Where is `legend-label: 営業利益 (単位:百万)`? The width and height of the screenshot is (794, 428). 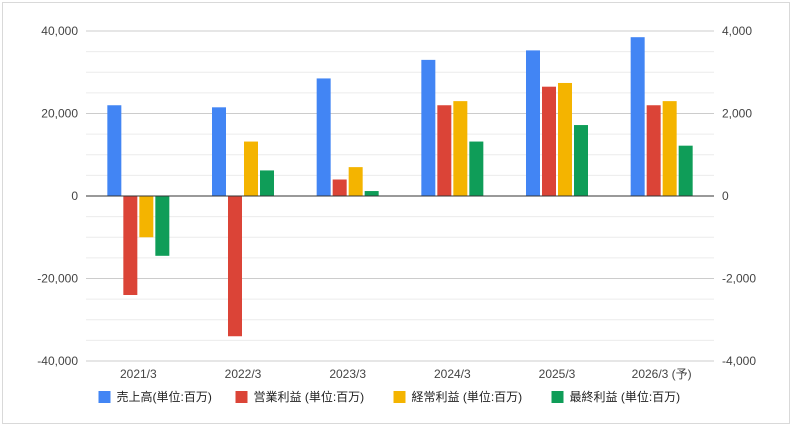 legend-label: 営業利益 (単位:百万) is located at coordinates (309, 396).